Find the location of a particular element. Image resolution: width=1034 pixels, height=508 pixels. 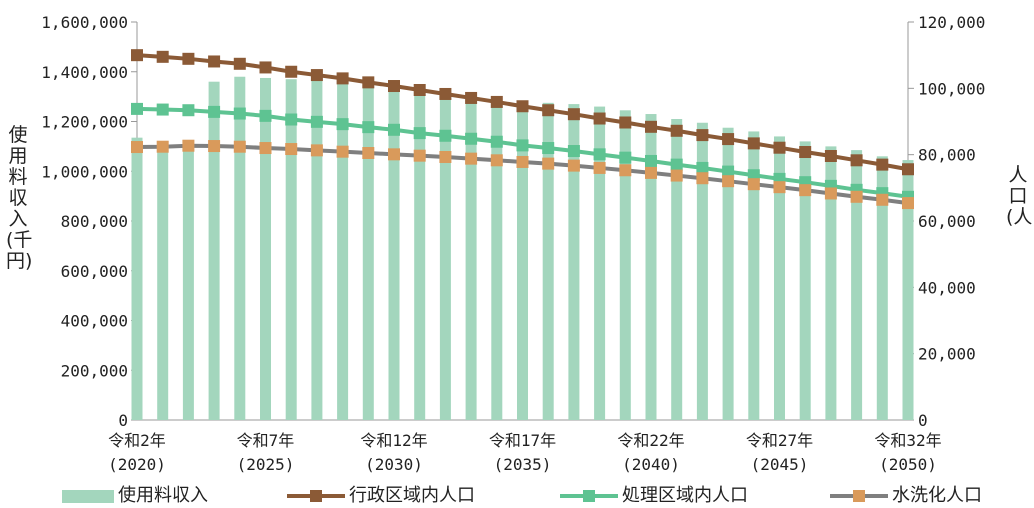

legend-item-treatment-area-population: 処理区域内人口 is located at coordinates (654, 496).